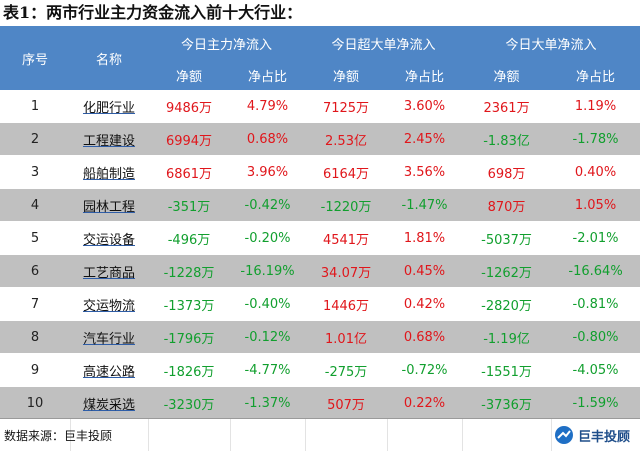 Image resolution: width=640 pixels, height=451 pixels. Describe the element at coordinates (425, 403) in the screenshot. I see `cell-ratio: 0.22%` at that location.